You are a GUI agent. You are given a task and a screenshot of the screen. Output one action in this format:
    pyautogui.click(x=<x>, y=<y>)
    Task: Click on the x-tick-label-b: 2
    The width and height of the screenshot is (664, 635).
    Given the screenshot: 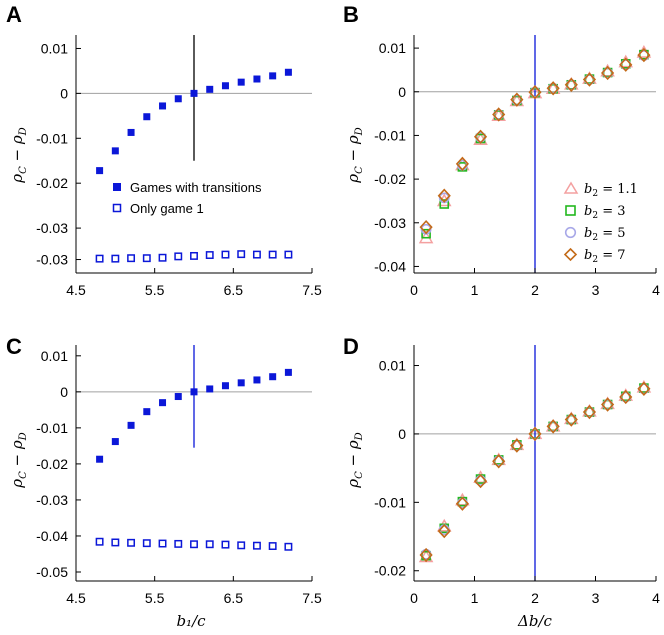 What is the action you would take?
    pyautogui.click(x=535, y=290)
    